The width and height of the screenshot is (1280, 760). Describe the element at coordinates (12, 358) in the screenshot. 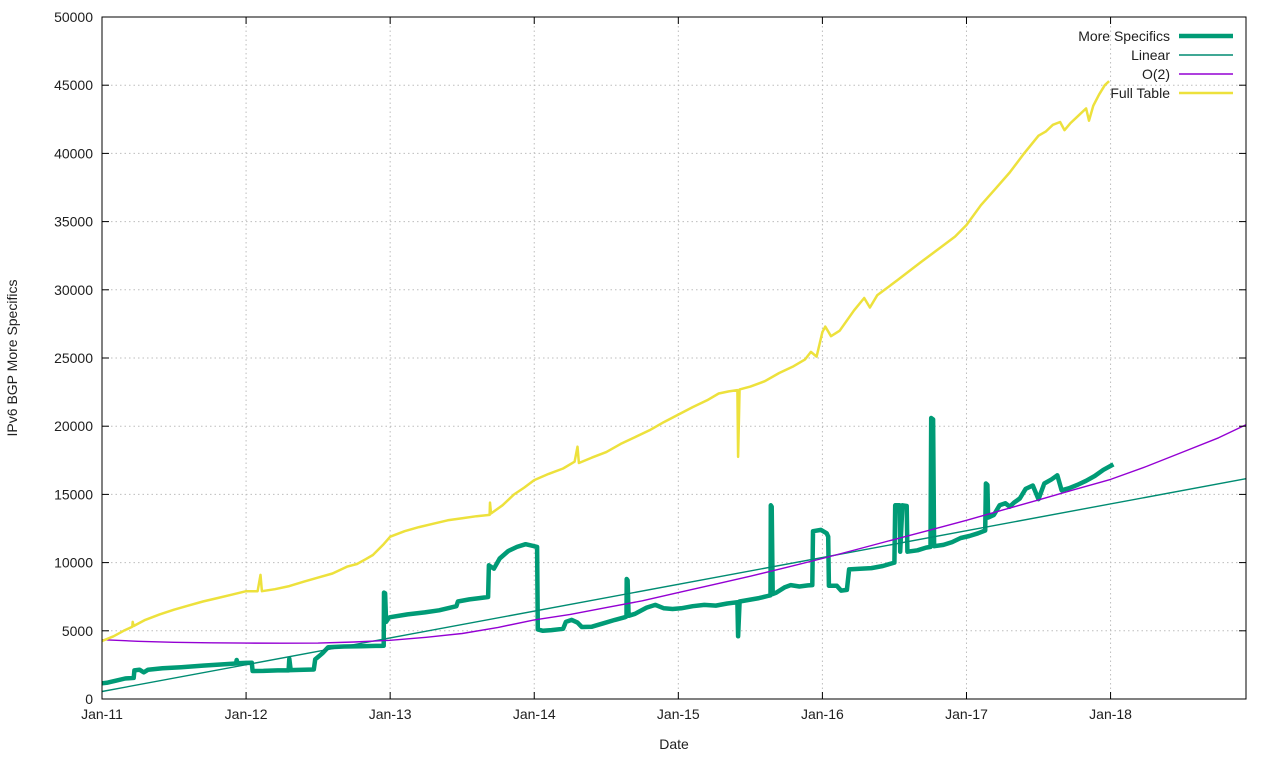

I see `y-axis-title: IPv6 BGP More Specifics` at that location.